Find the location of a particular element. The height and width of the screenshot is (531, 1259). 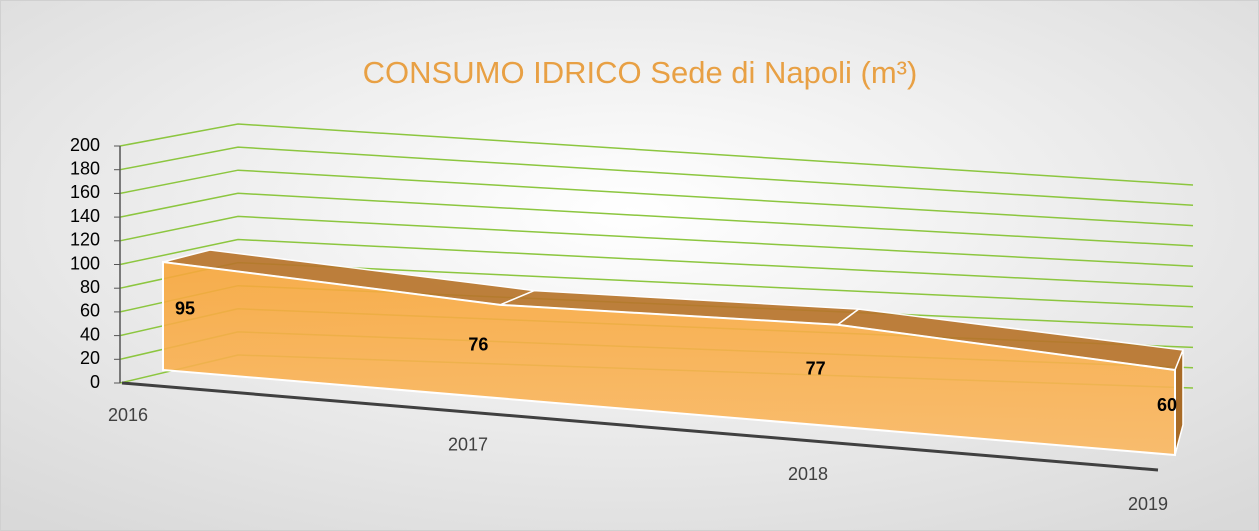

y-tick-label: 60 is located at coordinates (90, 311).